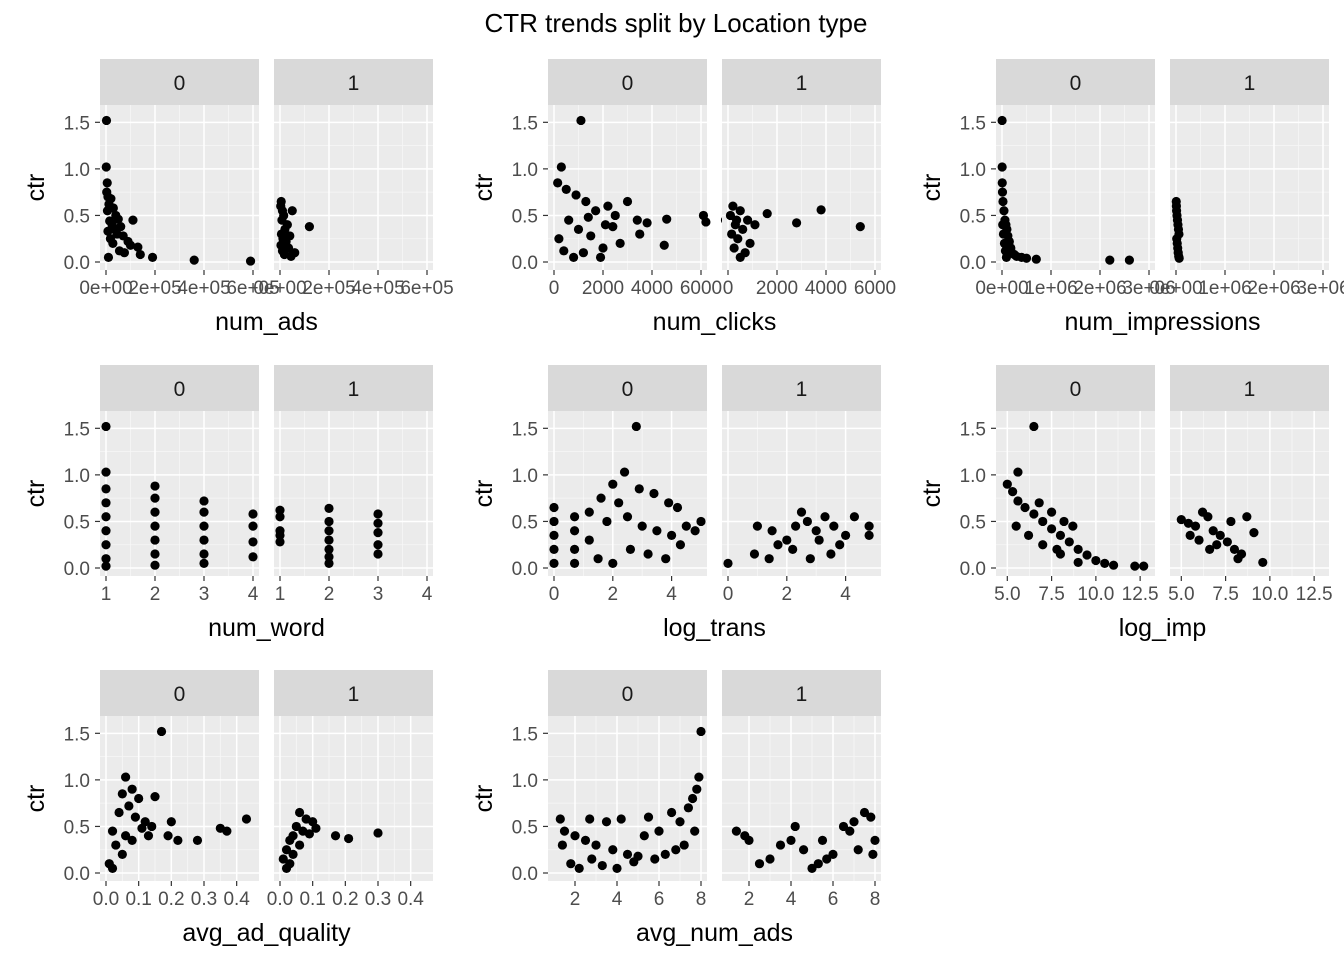  Describe the element at coordinates (639, 179) in the screenshot. I see `facet-panel-0: 0 0 2000 4000 6000` at that location.